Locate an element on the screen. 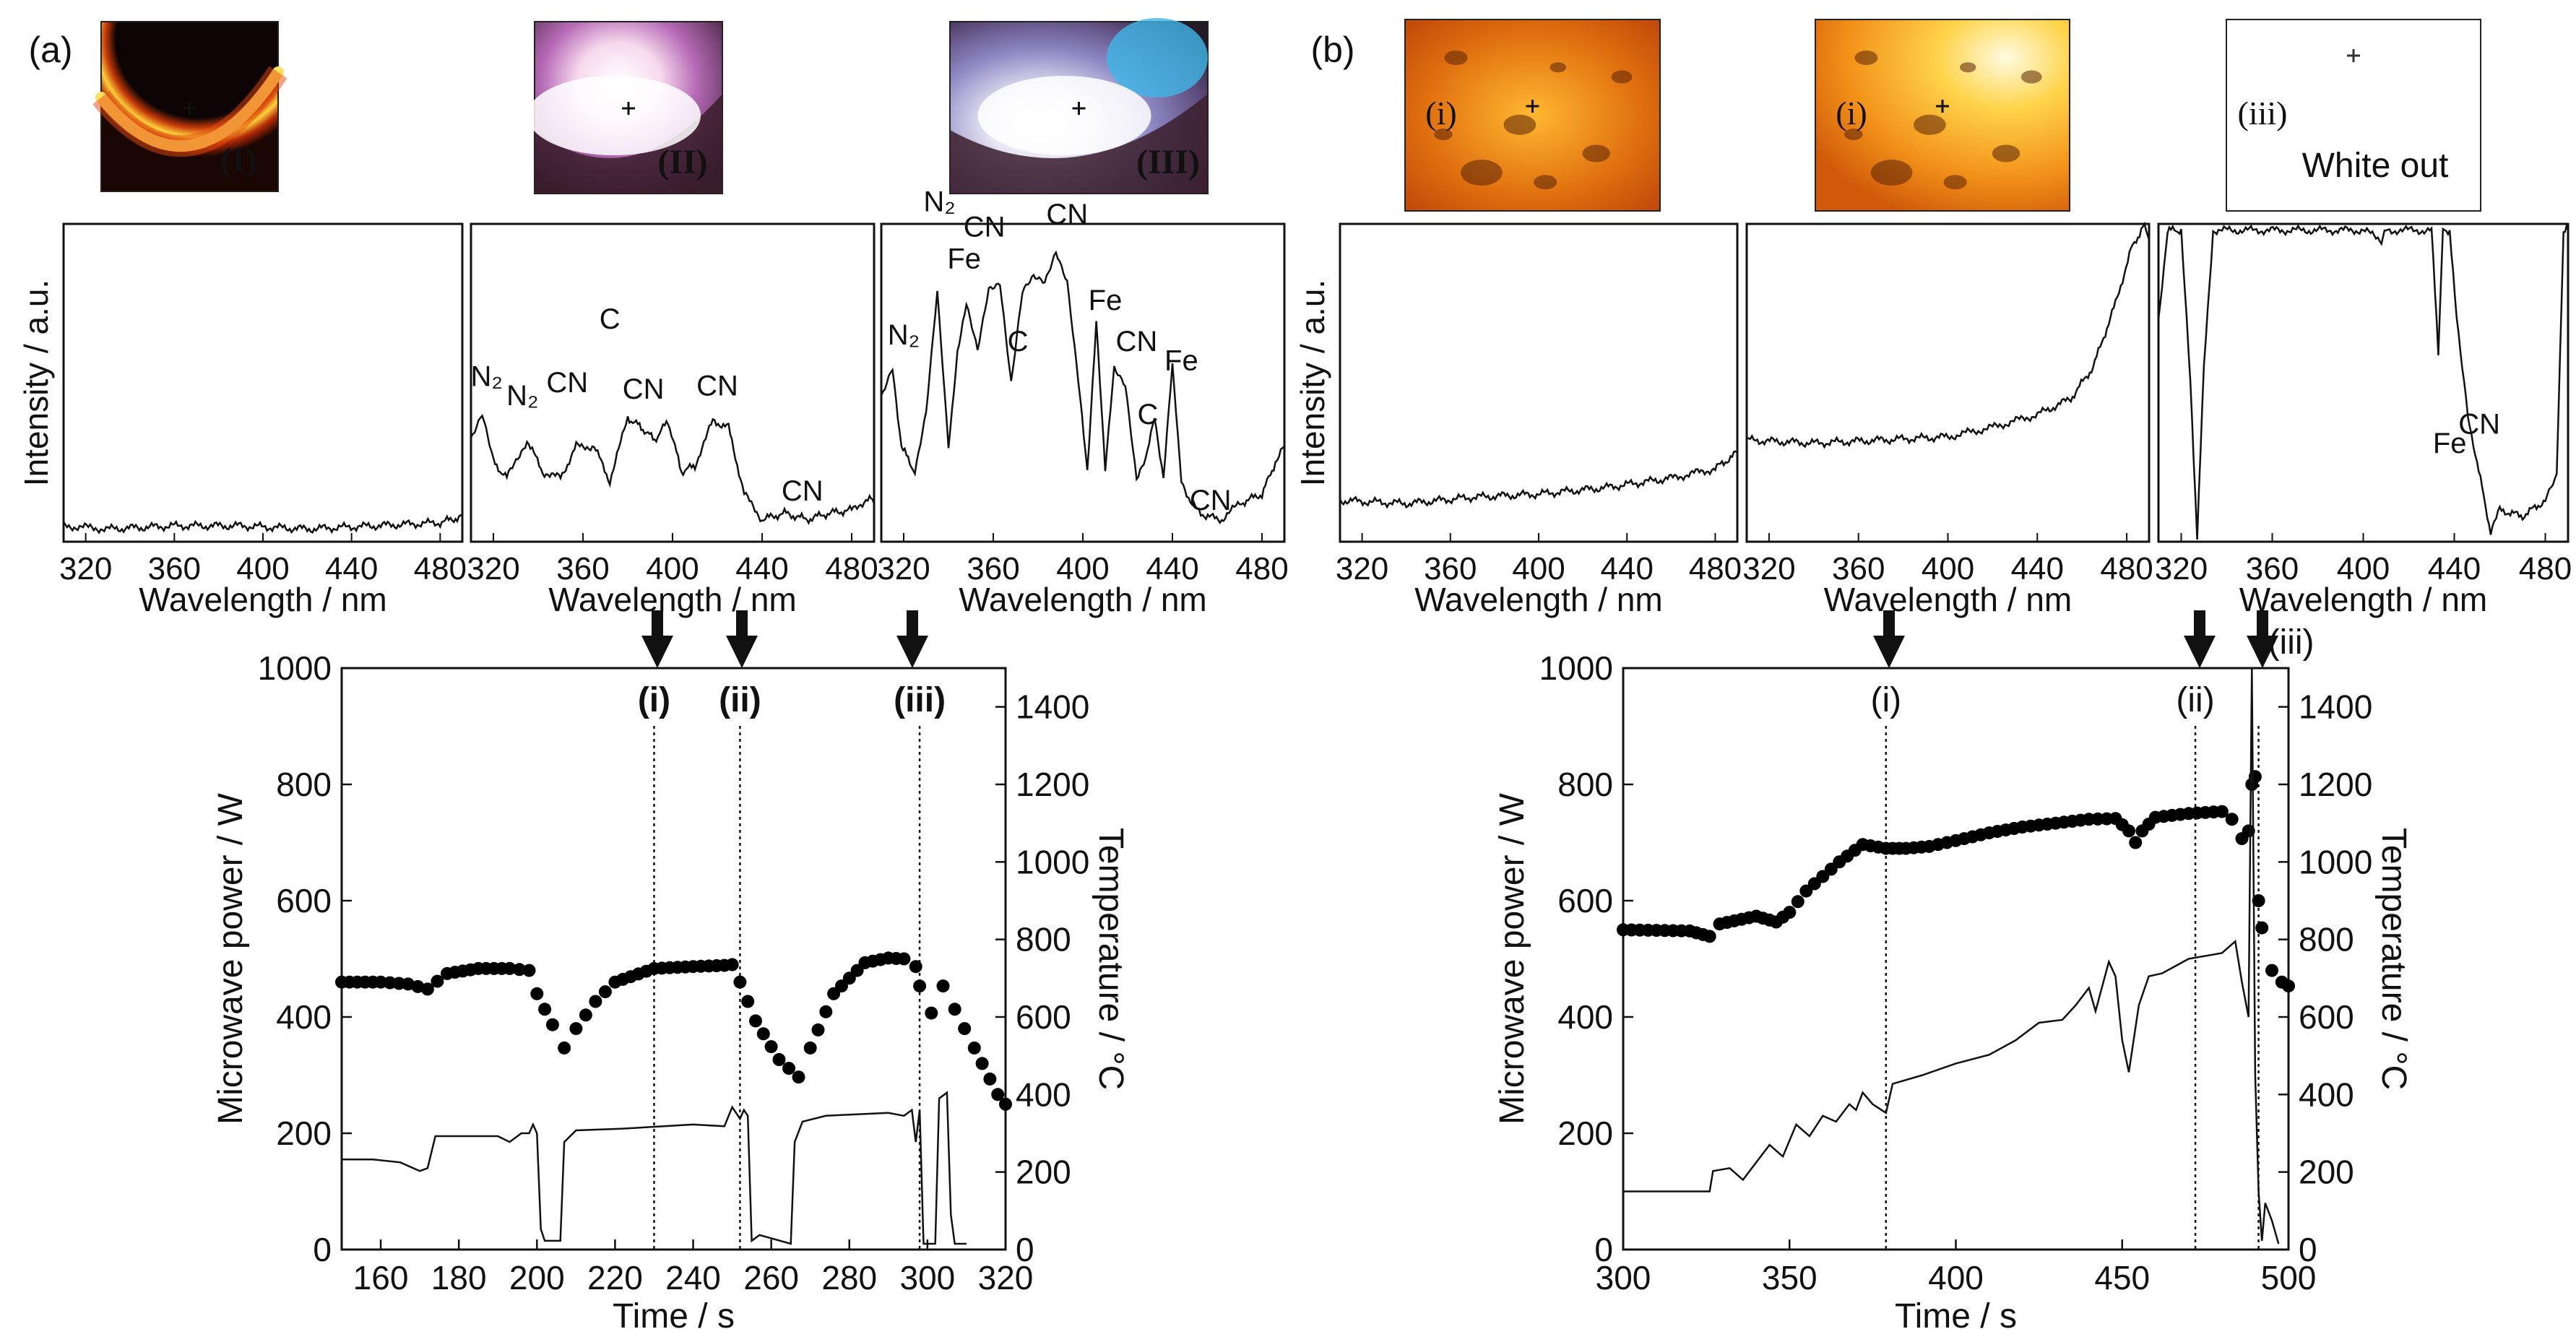 The image size is (2576, 1342). x-axis-label: Time / s is located at coordinates (674, 1316).